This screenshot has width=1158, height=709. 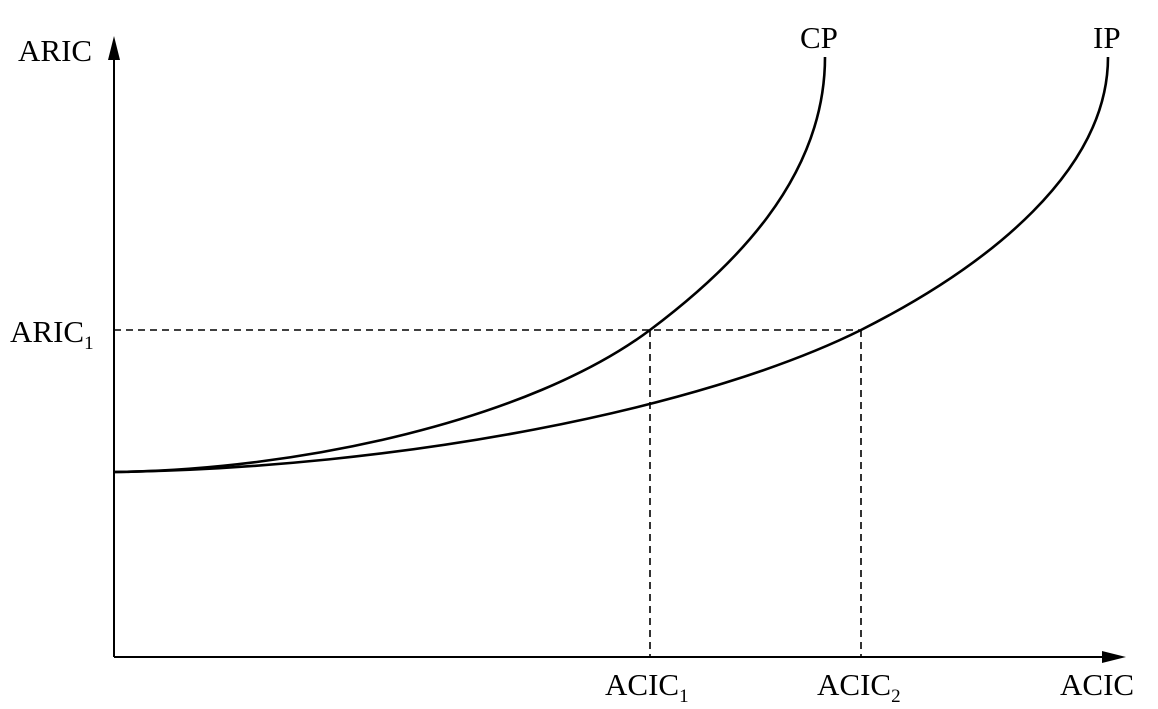 What do you see at coordinates (854, 684) in the screenshot?
I see `acic2-label-base: ACIC` at bounding box center [854, 684].